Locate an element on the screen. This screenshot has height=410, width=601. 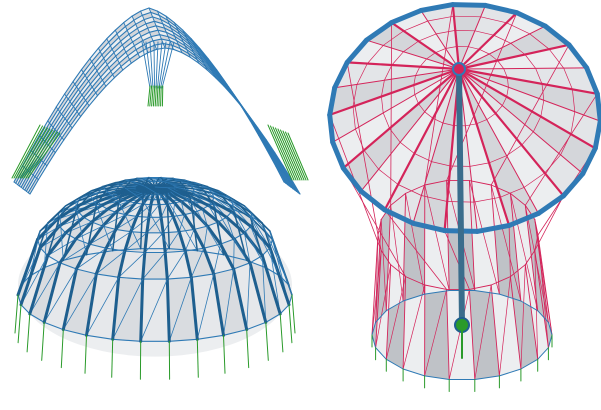
funnel-waist-cable is located at coordinates (480, 183).